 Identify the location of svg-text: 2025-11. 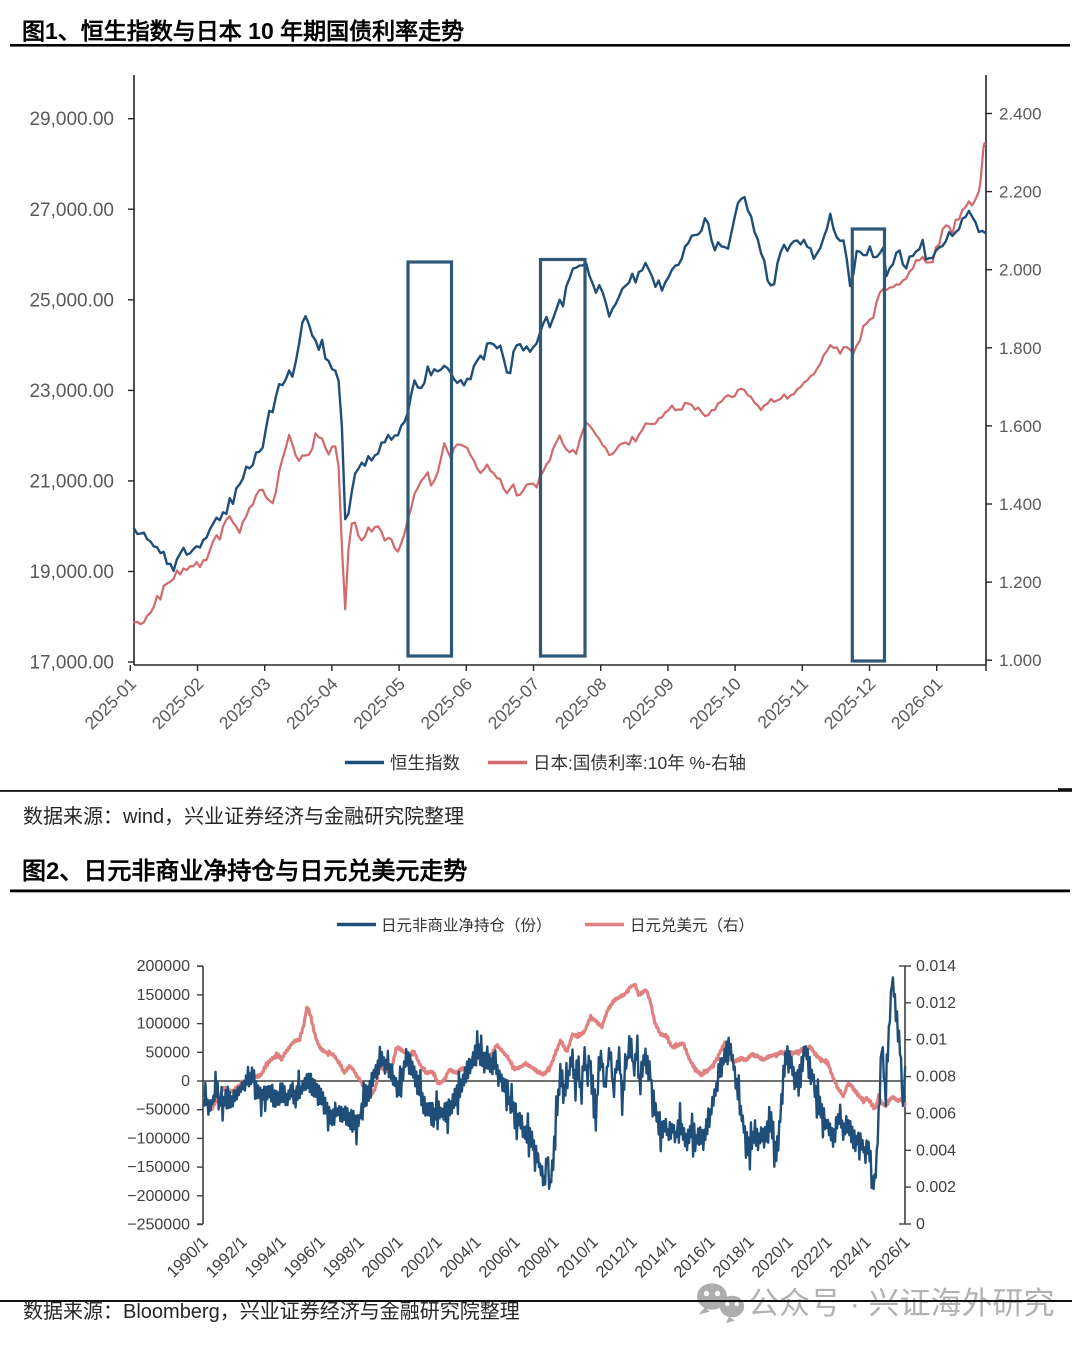
(782, 703).